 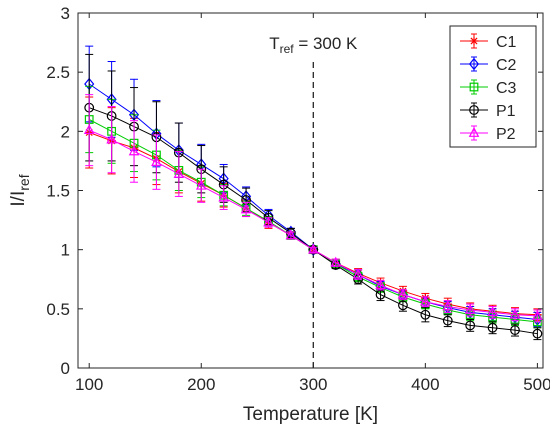 I want to click on legend-entry-c2: C2, so click(x=488, y=65).